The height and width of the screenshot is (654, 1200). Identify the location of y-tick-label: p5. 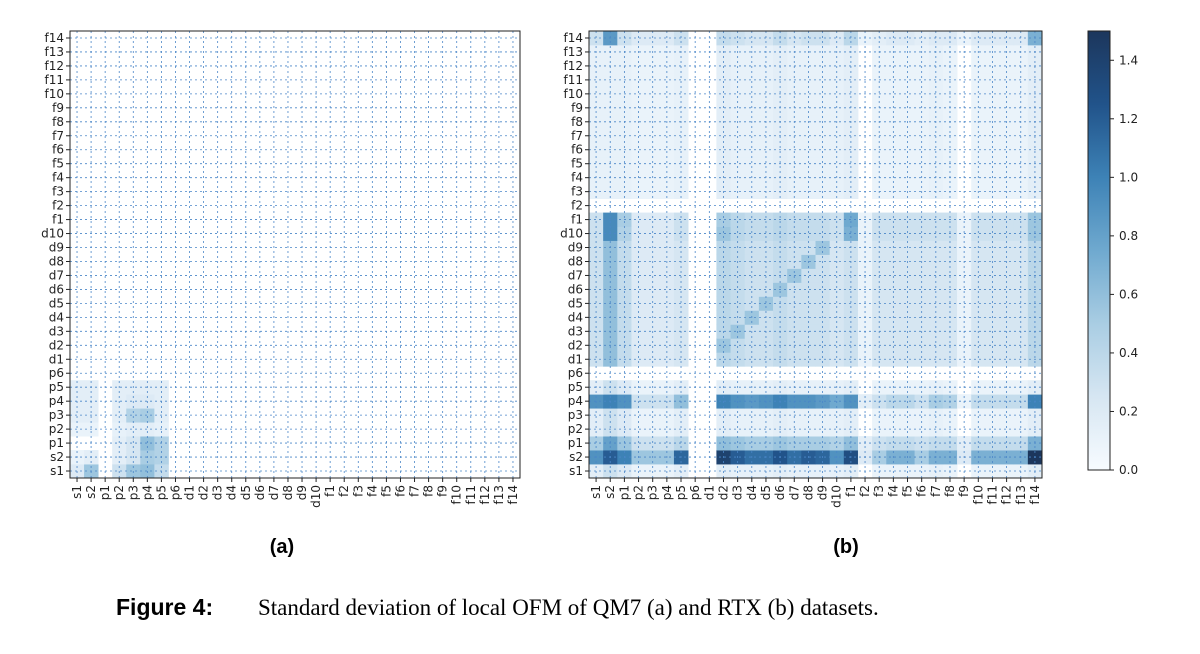
(575, 387).